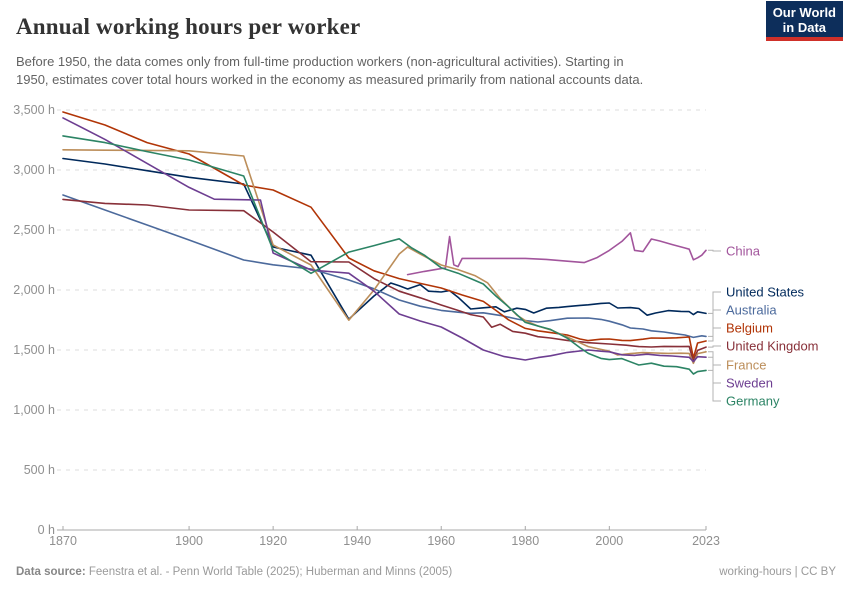  What do you see at coordinates (777, 572) in the screenshot?
I see `license-note: working-hours | CC BY` at bounding box center [777, 572].